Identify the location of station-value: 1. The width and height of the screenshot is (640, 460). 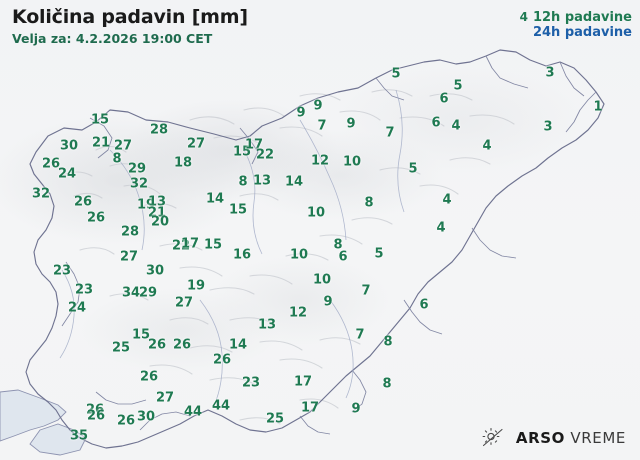
(598, 107).